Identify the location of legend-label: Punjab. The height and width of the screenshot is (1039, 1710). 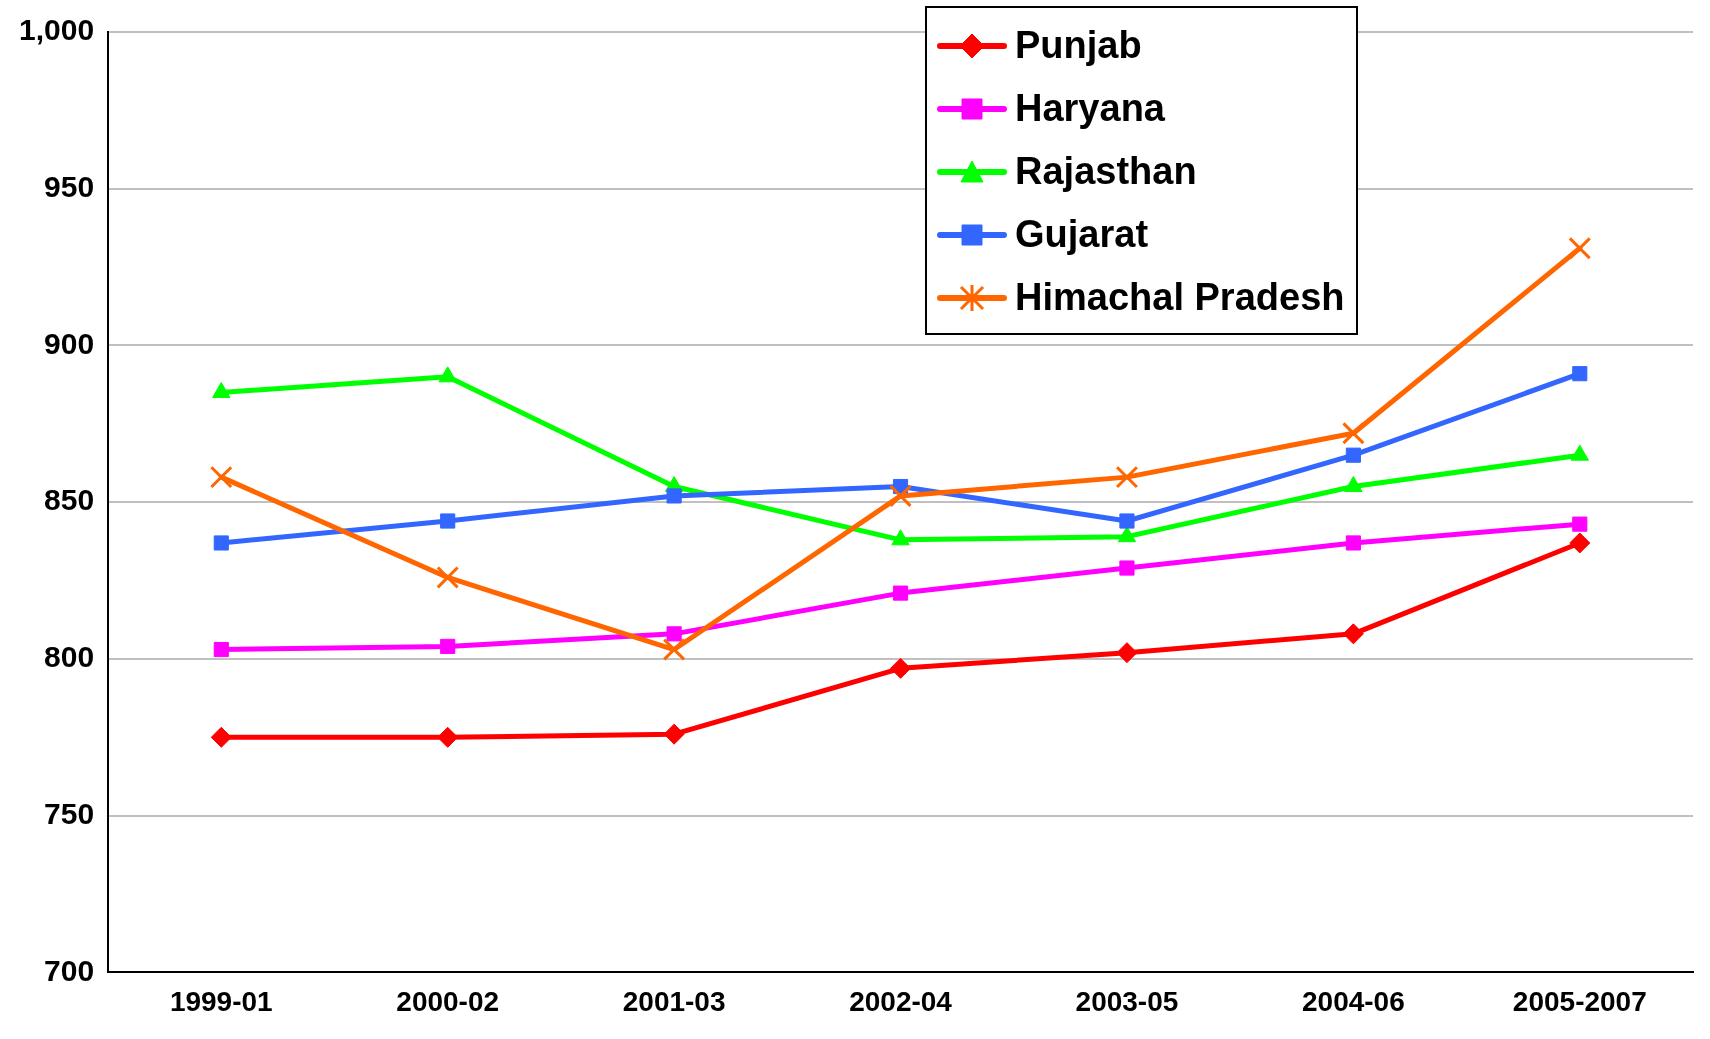
(1078, 45).